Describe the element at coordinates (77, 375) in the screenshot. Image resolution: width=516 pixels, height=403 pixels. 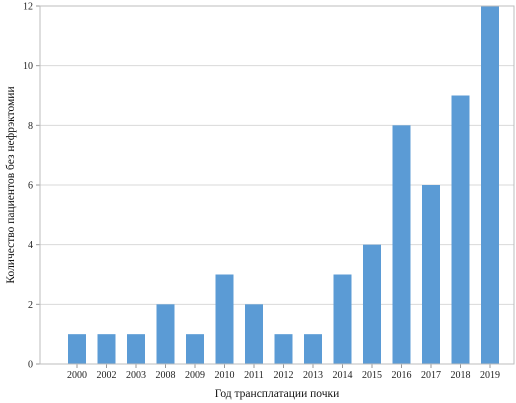
I see `x-tick-label: 2000` at that location.